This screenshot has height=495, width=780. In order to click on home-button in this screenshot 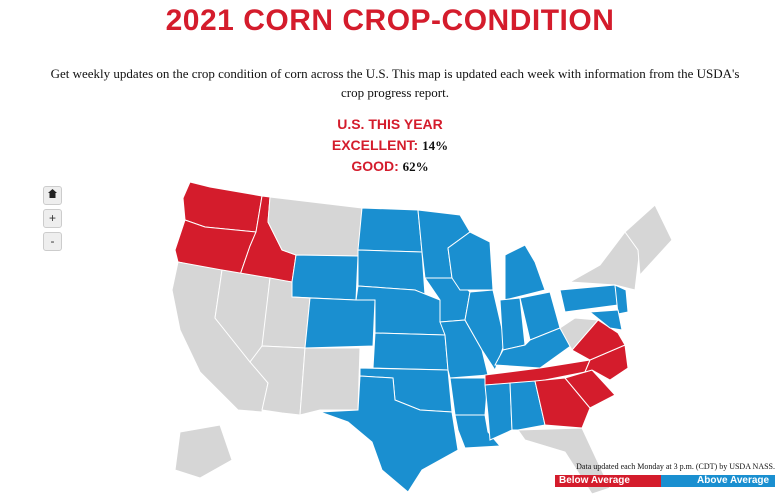, I will do `click(52, 195)`.